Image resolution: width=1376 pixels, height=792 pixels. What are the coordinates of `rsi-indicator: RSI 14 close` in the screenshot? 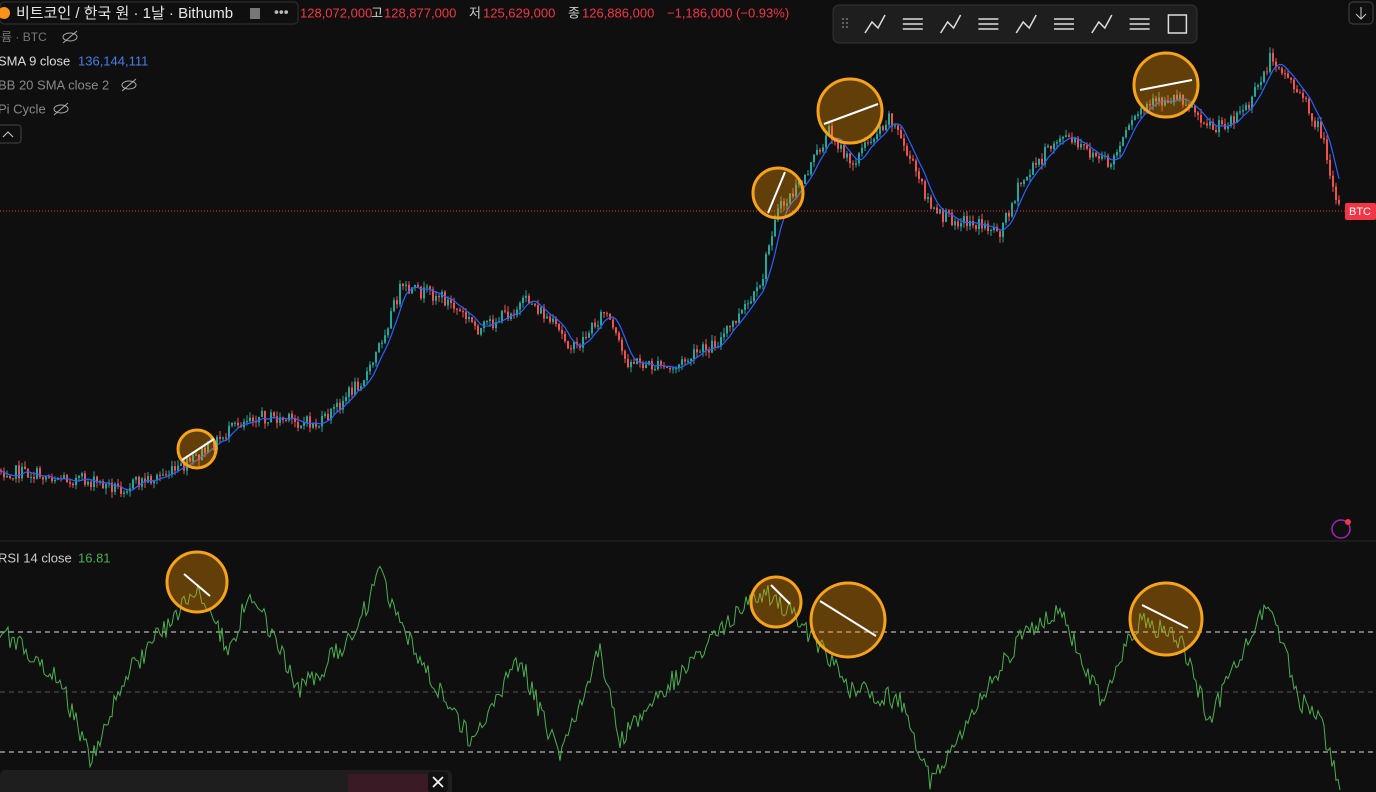 It's located at (36, 557).